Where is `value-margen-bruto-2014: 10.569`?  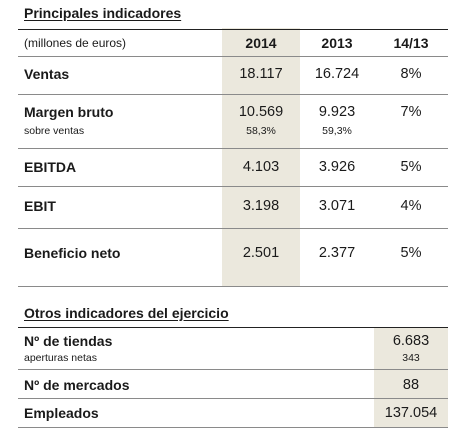
value-margen-bruto-2014: 10.569 is located at coordinates (261, 112).